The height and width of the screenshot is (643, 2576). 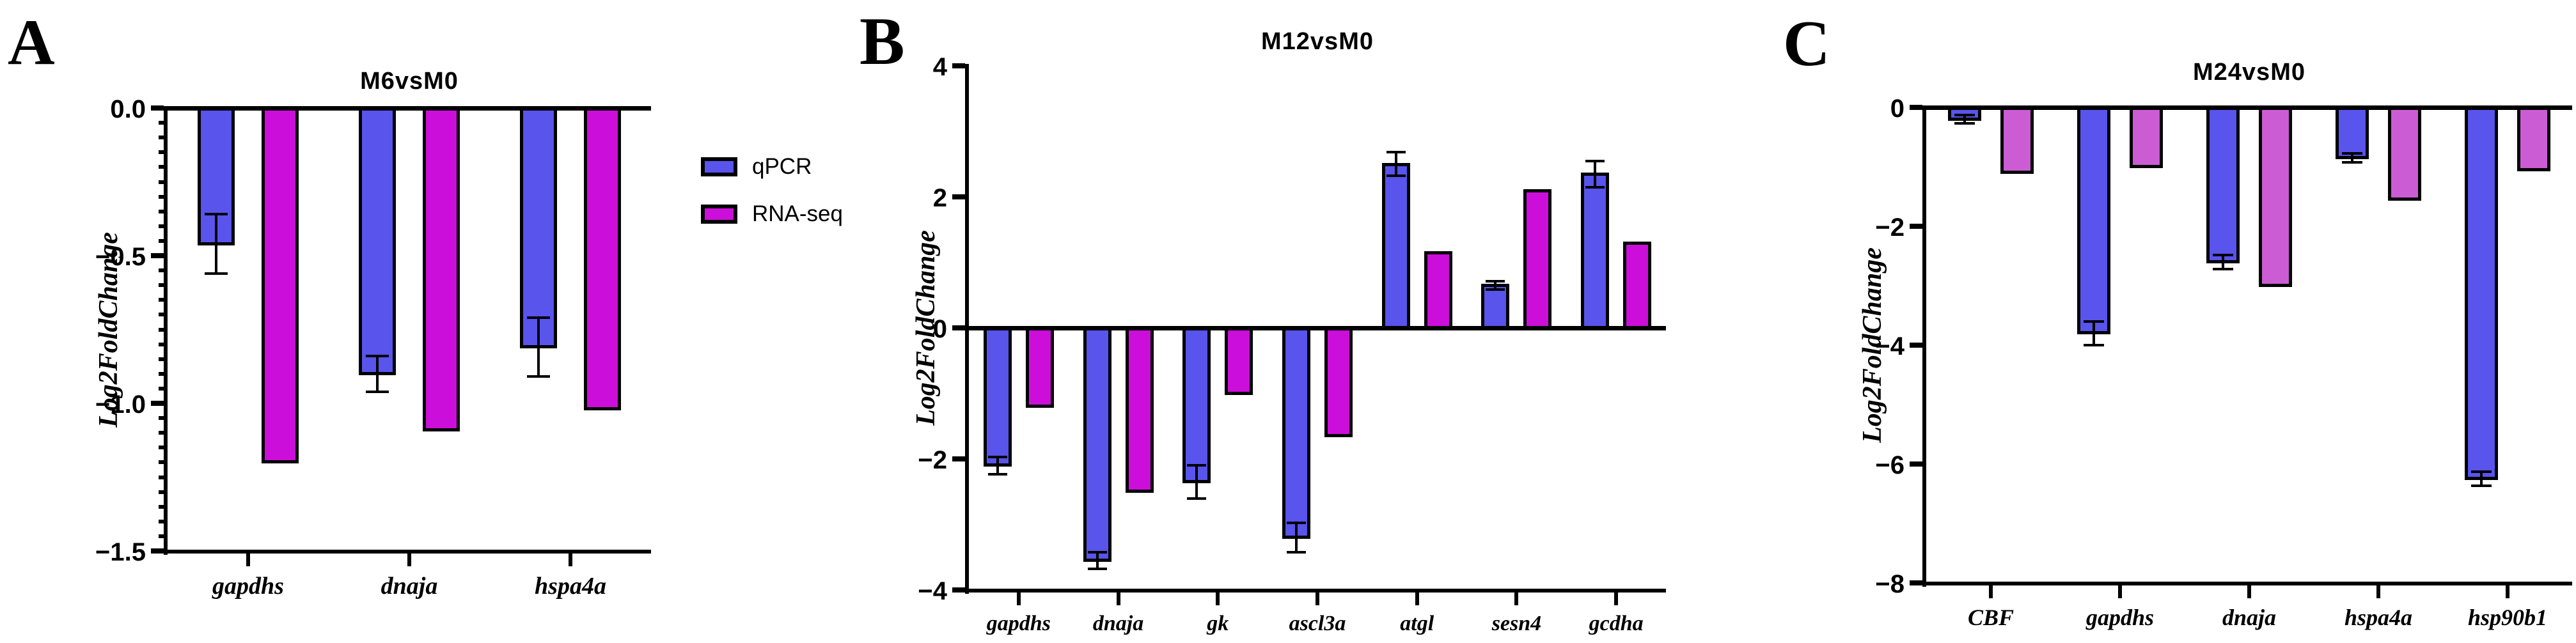 What do you see at coordinates (1890, 584) in the screenshot?
I see `y-tick-label: −8` at bounding box center [1890, 584].